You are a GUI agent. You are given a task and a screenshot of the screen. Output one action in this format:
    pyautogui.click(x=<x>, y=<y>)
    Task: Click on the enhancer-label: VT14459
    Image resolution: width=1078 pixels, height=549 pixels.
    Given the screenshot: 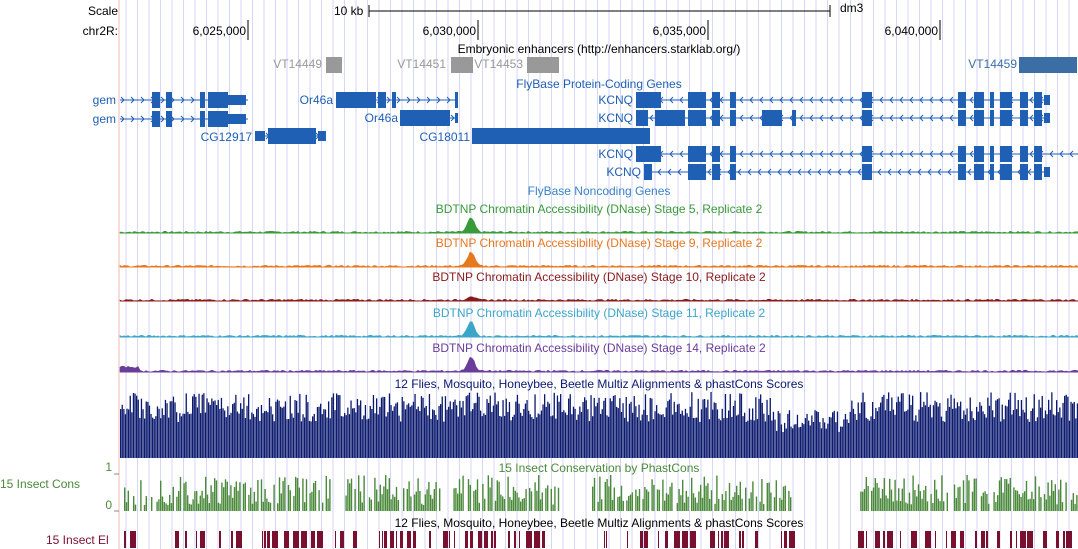 What is the action you would take?
    pyautogui.click(x=992, y=64)
    